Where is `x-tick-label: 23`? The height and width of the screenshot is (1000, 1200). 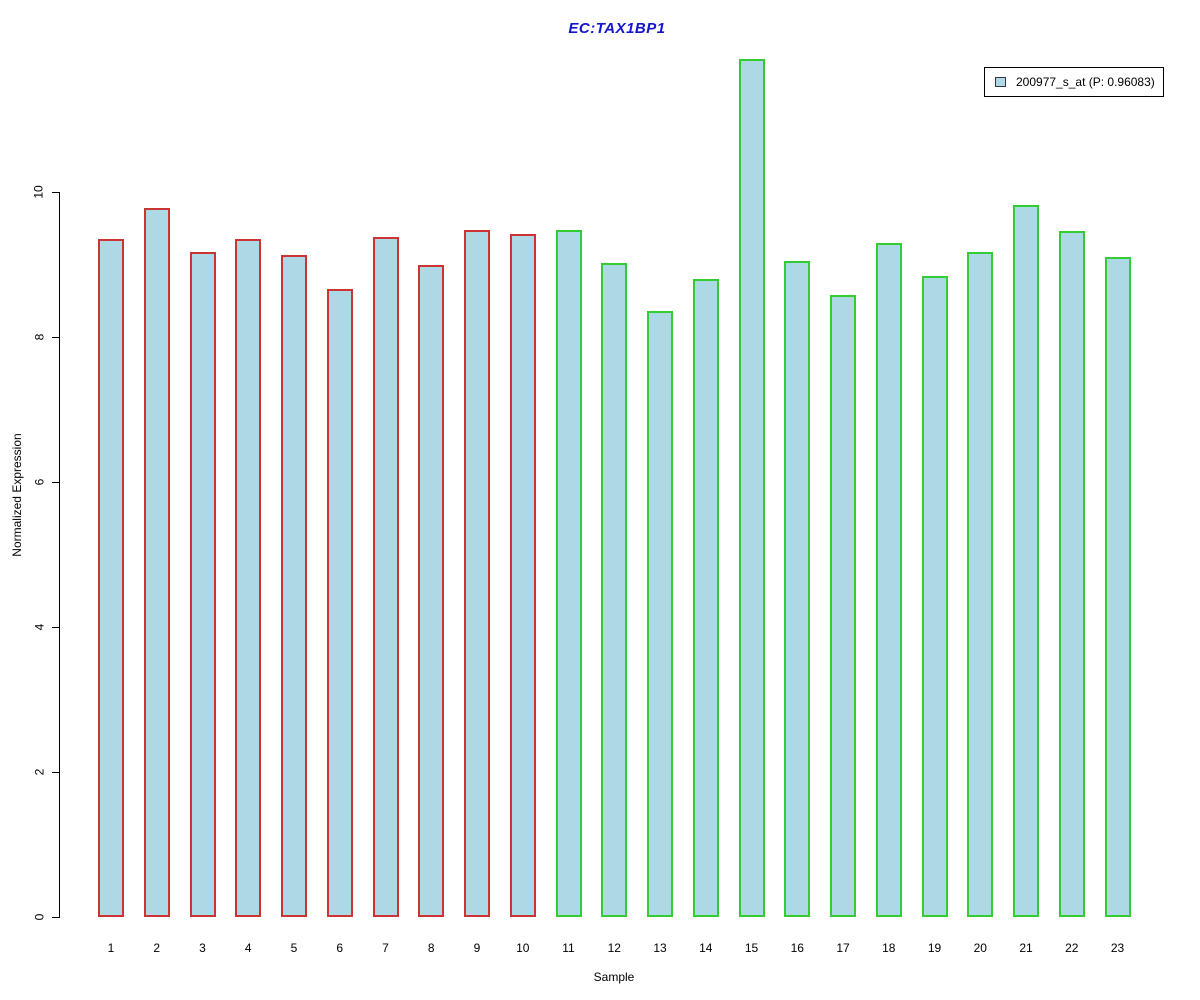 x-tick-label: 23 is located at coordinates (1117, 948).